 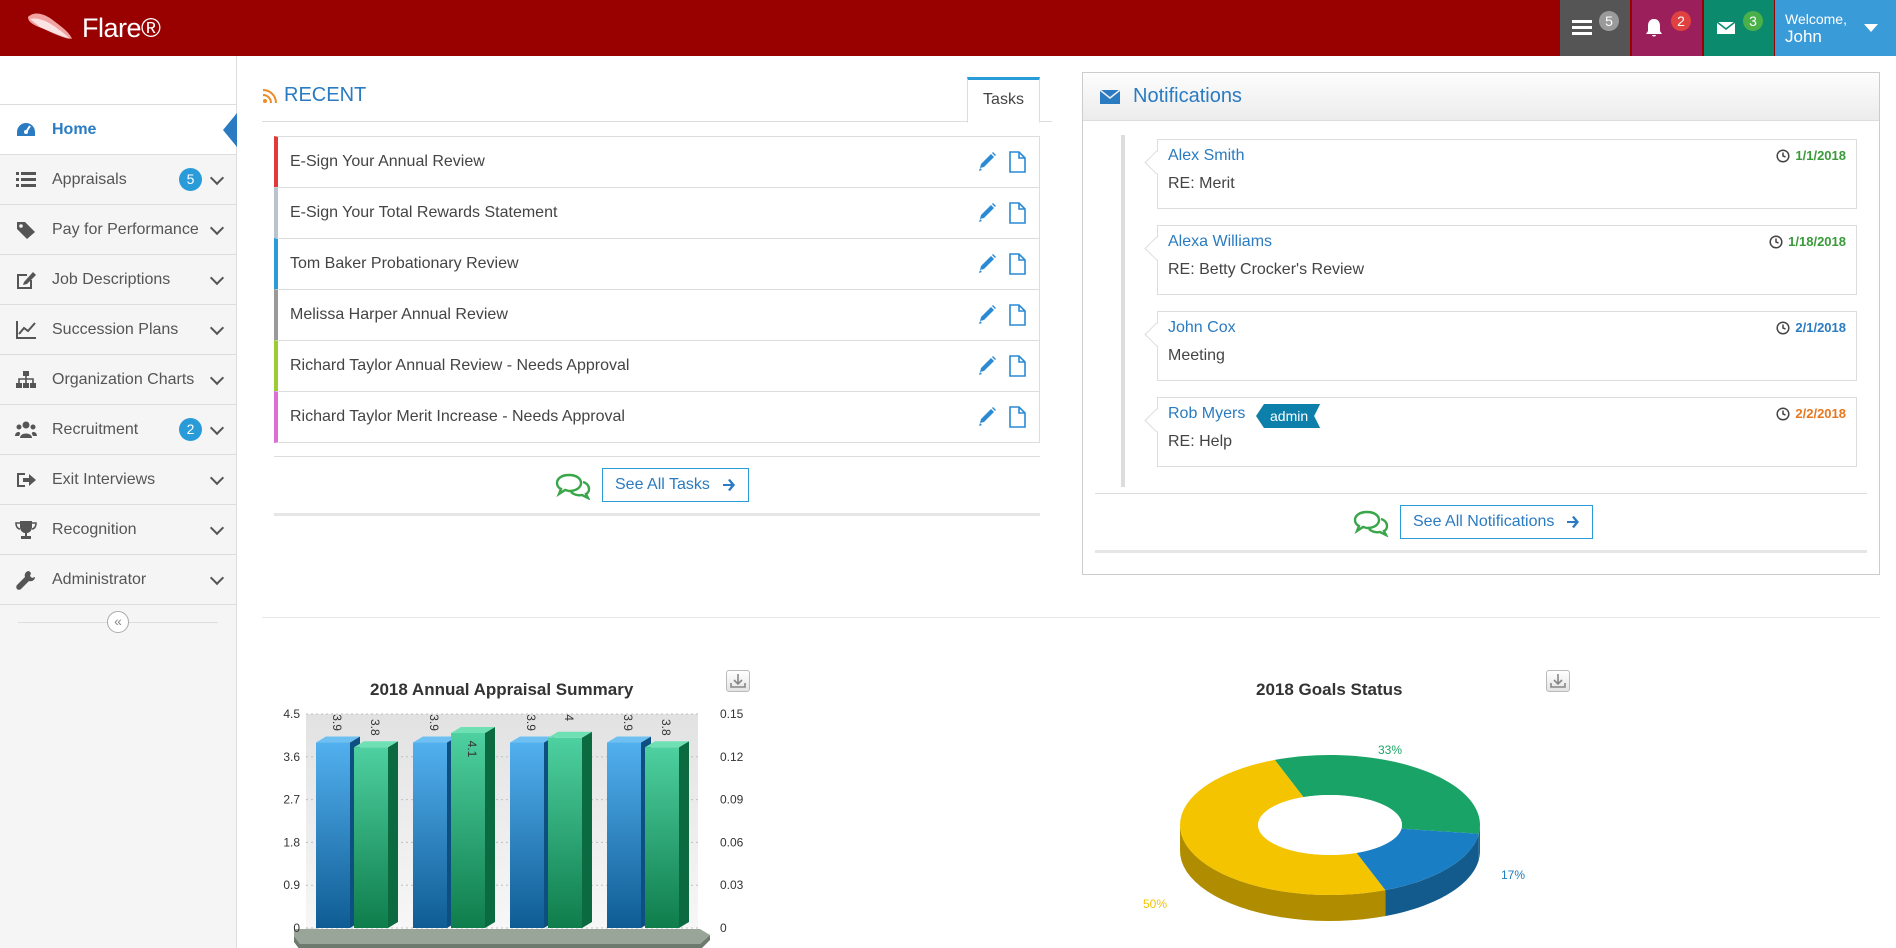 I want to click on collapse-sidebar-button: «, so click(x=118, y=622).